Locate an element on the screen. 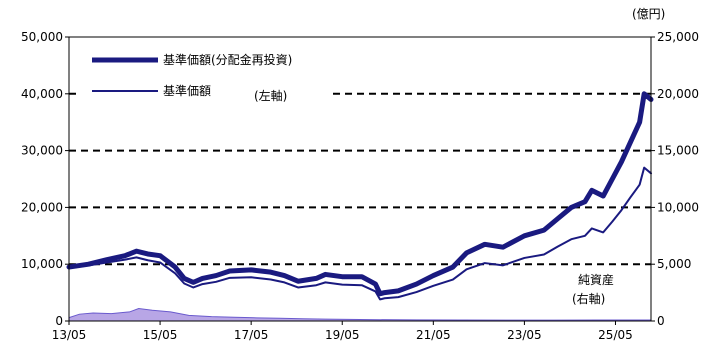  right-tick-label-0: 0 is located at coordinates (661, 321).